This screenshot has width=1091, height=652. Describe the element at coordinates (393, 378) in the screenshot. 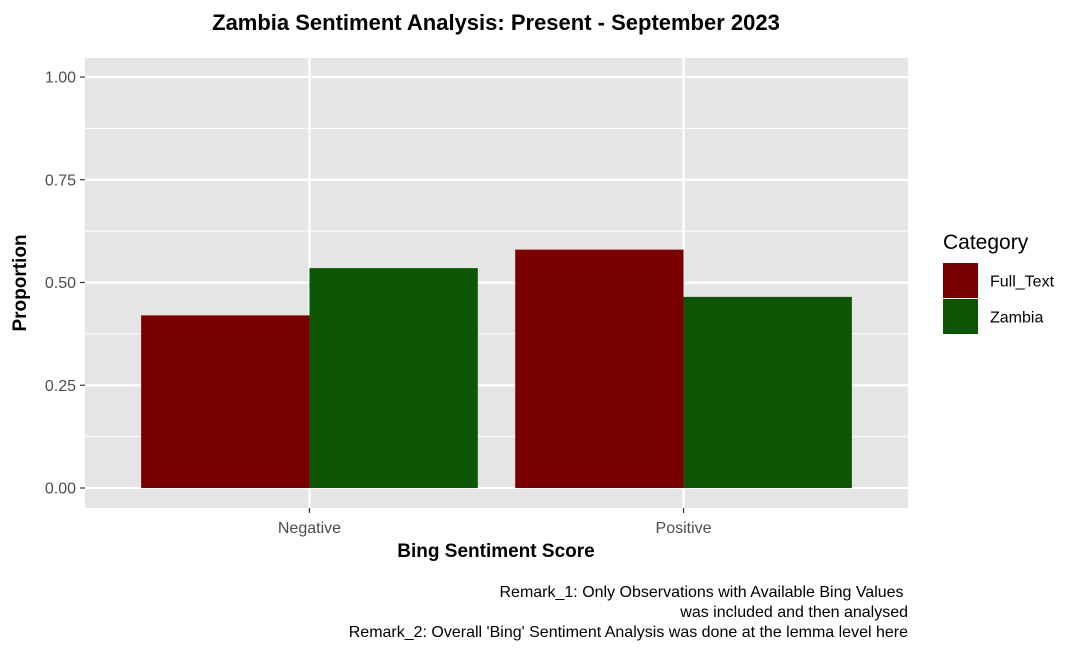

I see `bar-zambia-negative` at that location.